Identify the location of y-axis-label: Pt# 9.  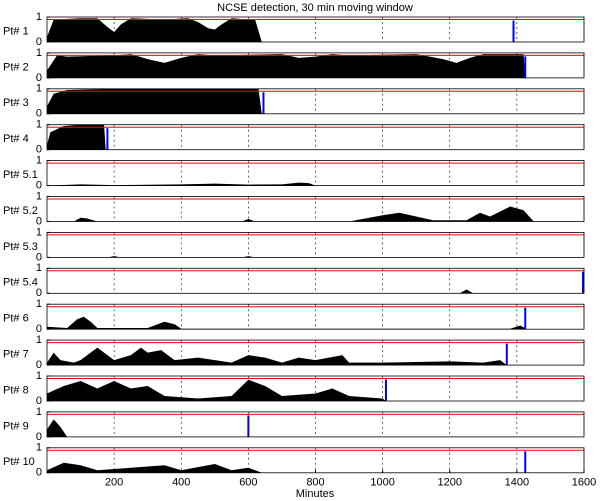
(16, 426).